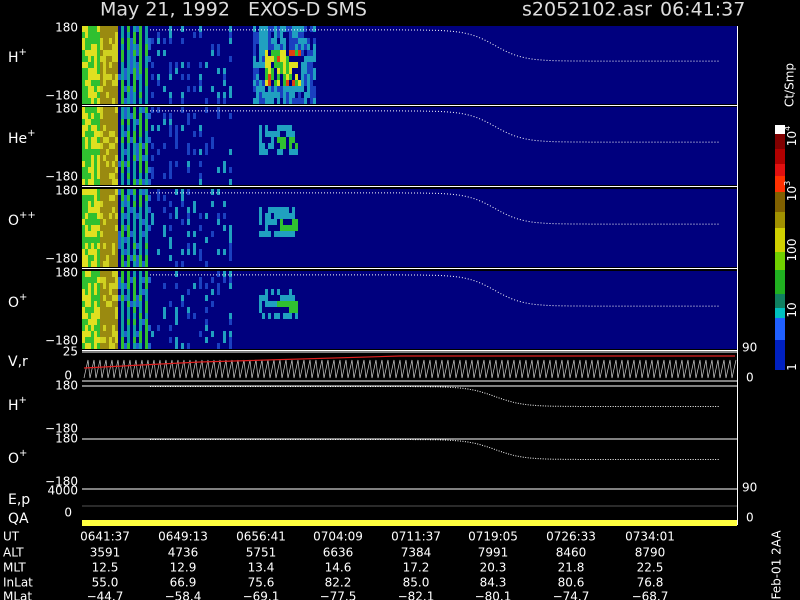 This screenshot has height=600, width=800. What do you see at coordinates (410, 369) in the screenshot?
I see `velocity-trace` at bounding box center [410, 369].